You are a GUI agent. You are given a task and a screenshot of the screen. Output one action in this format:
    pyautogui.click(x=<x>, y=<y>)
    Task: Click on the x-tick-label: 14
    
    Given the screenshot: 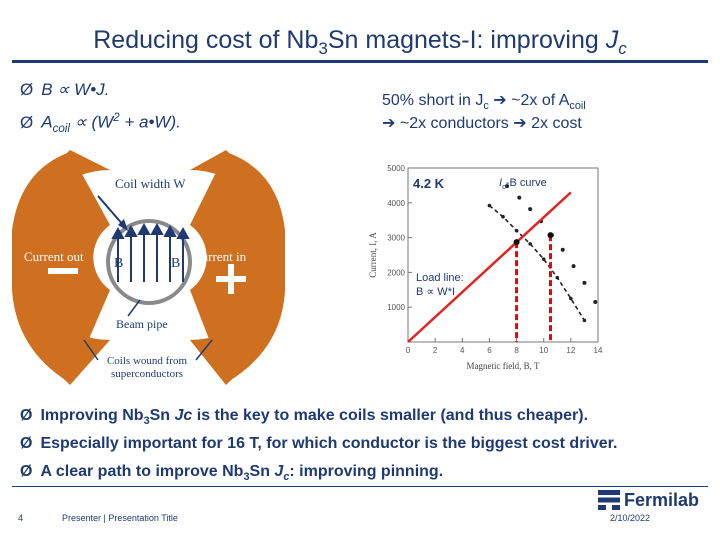 What is the action you would take?
    pyautogui.click(x=598, y=350)
    